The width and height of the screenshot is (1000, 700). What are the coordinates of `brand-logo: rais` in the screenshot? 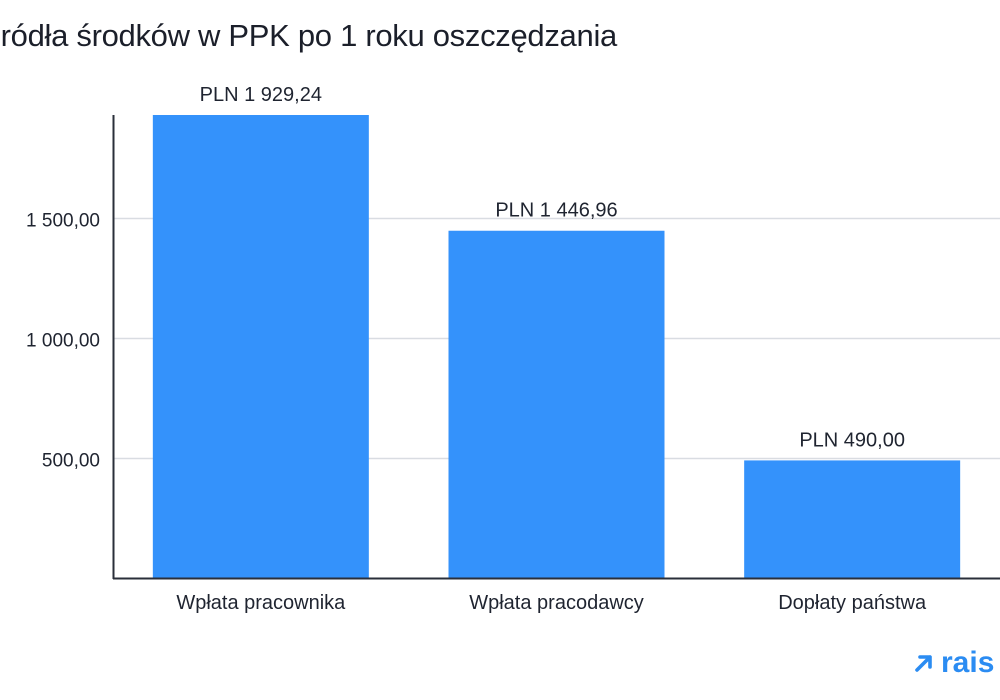 It's located at (953, 663).